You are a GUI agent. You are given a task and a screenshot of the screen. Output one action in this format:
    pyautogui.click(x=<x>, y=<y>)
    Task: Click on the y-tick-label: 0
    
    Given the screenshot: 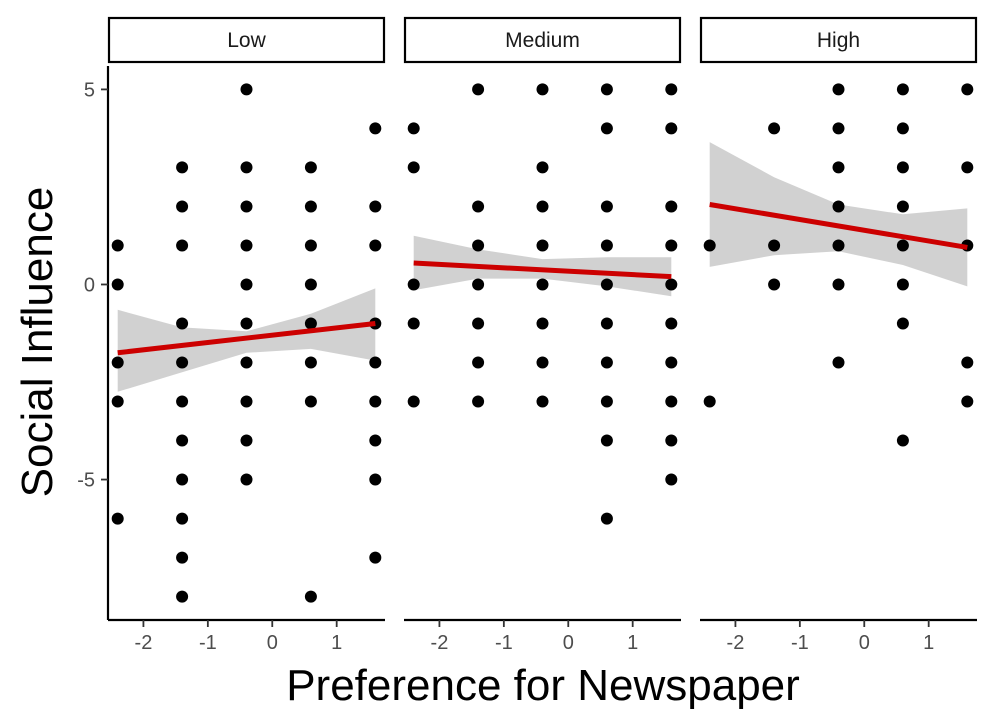 What is the action you would take?
    pyautogui.click(x=89, y=285)
    